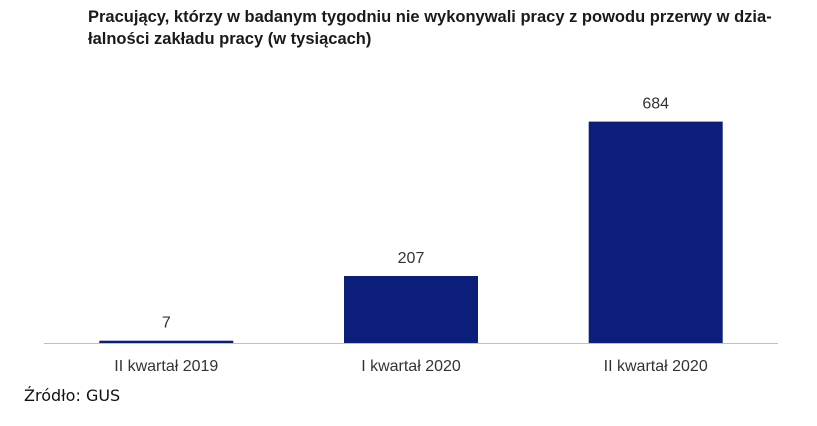  Describe the element at coordinates (166, 366) in the screenshot. I see `x-tick-label-1: II kwartał 2019` at that location.